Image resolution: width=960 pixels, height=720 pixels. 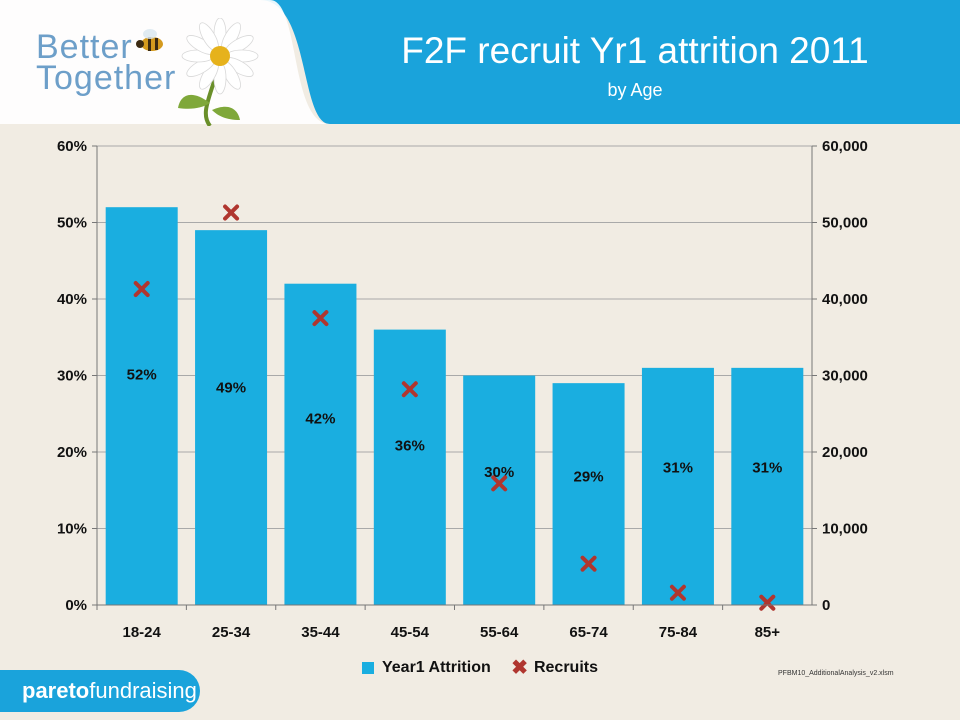 I want to click on y-right-tick-label: 20,000, so click(x=845, y=452).